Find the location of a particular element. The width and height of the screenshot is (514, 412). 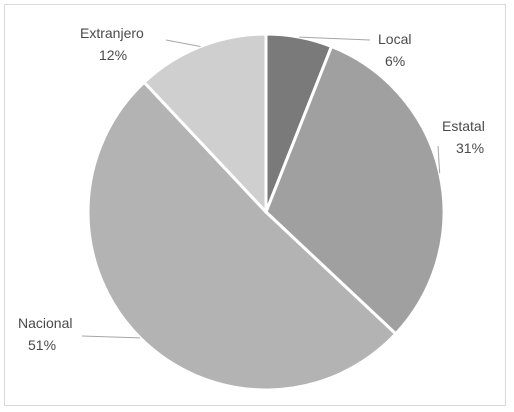

label-local-value: 6% is located at coordinates (395, 61).